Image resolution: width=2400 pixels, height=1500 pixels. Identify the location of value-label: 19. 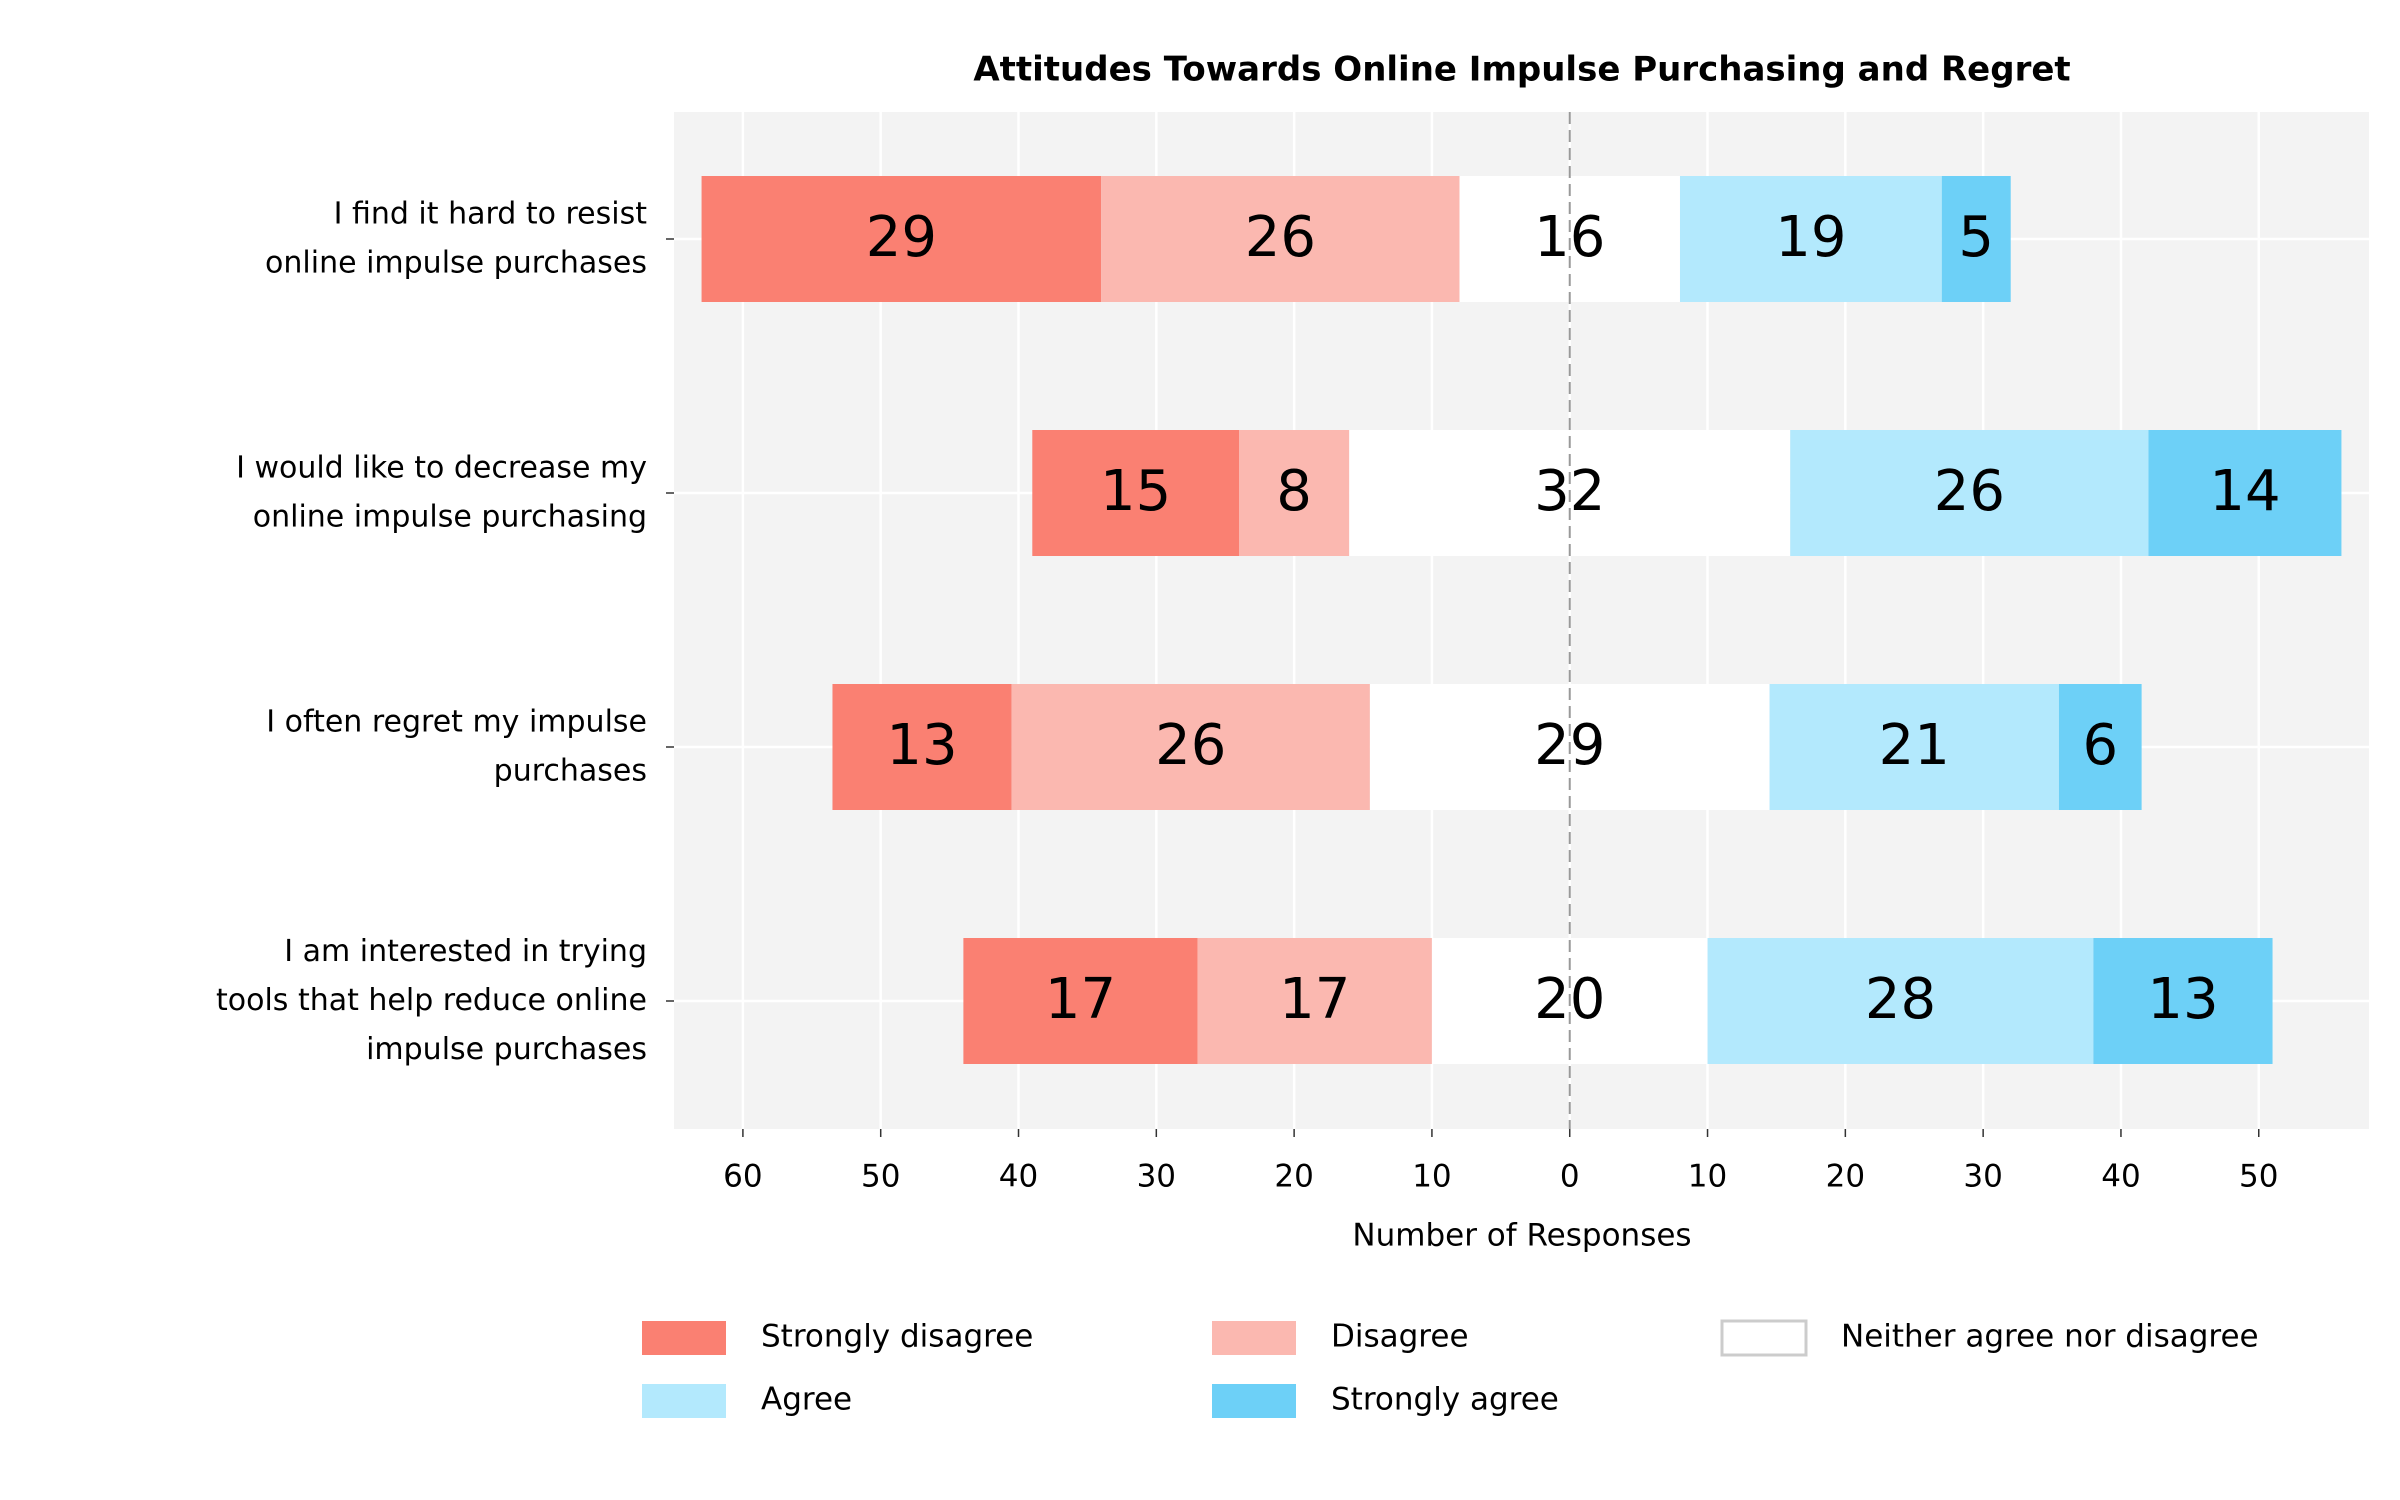
(1810, 237).